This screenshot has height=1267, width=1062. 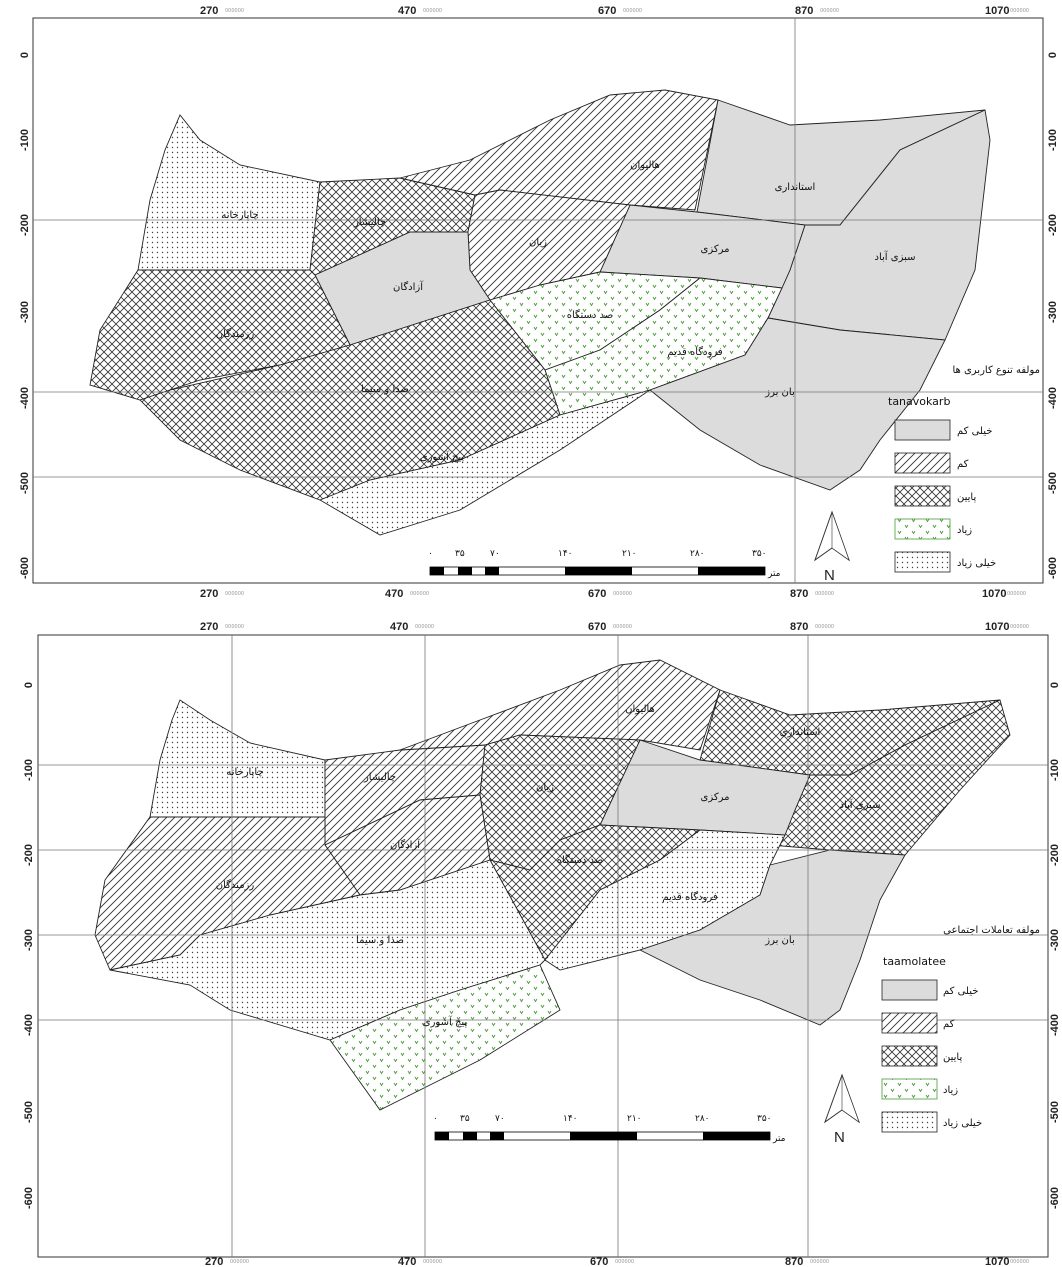 I want to click on region-label: مرکزی, so click(x=715, y=249).